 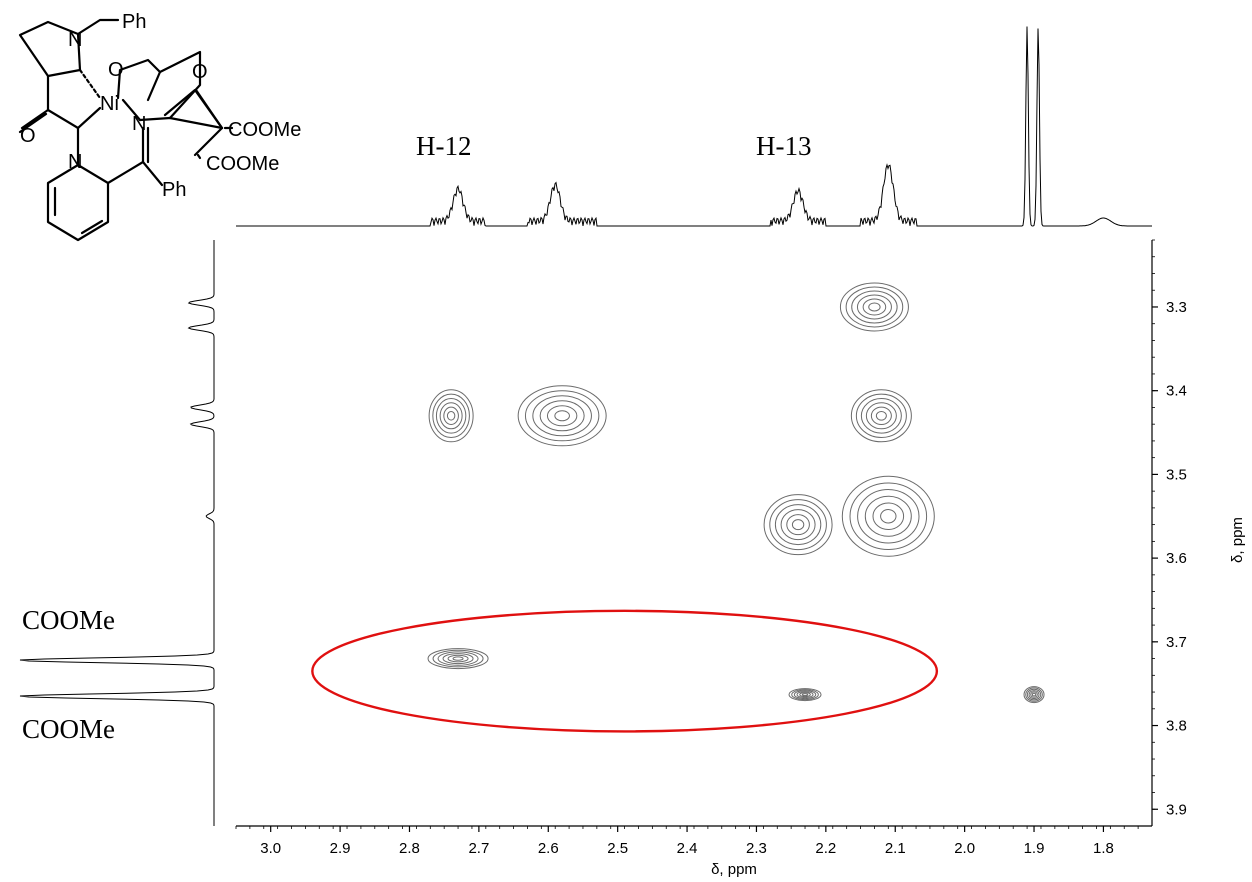 I want to click on x-tick-label: 2.0, so click(x=964, y=848).